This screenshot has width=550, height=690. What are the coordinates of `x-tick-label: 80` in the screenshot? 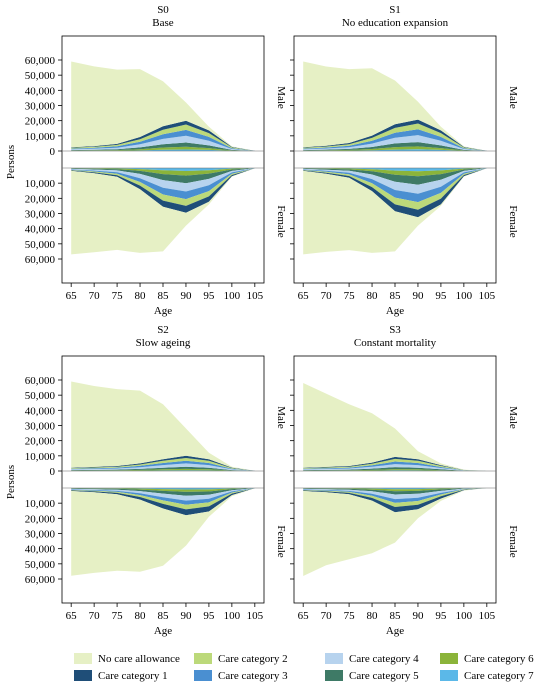 It's located at (141, 296).